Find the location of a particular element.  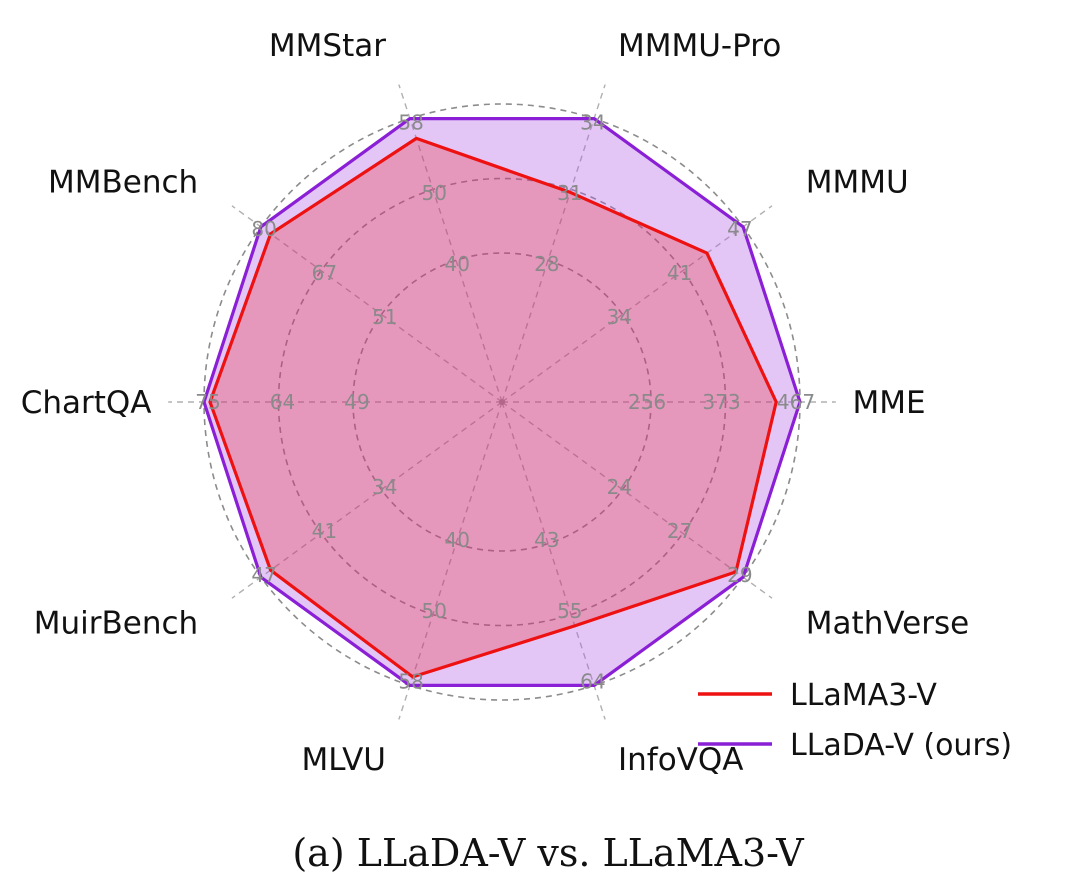

axis-label-infovqa: InfoVQA is located at coordinates (680, 760).